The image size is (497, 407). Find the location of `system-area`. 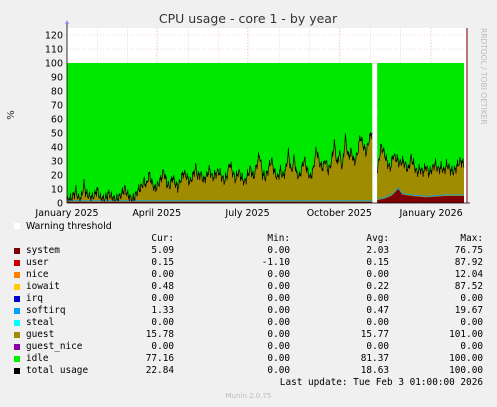

system-area is located at coordinates (421, 196).